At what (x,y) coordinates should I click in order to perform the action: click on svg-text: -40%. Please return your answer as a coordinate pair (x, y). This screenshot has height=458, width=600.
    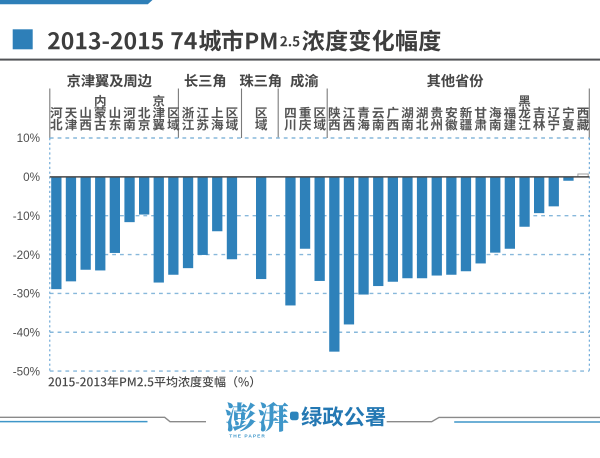
    Looking at the image, I should click on (26, 332).